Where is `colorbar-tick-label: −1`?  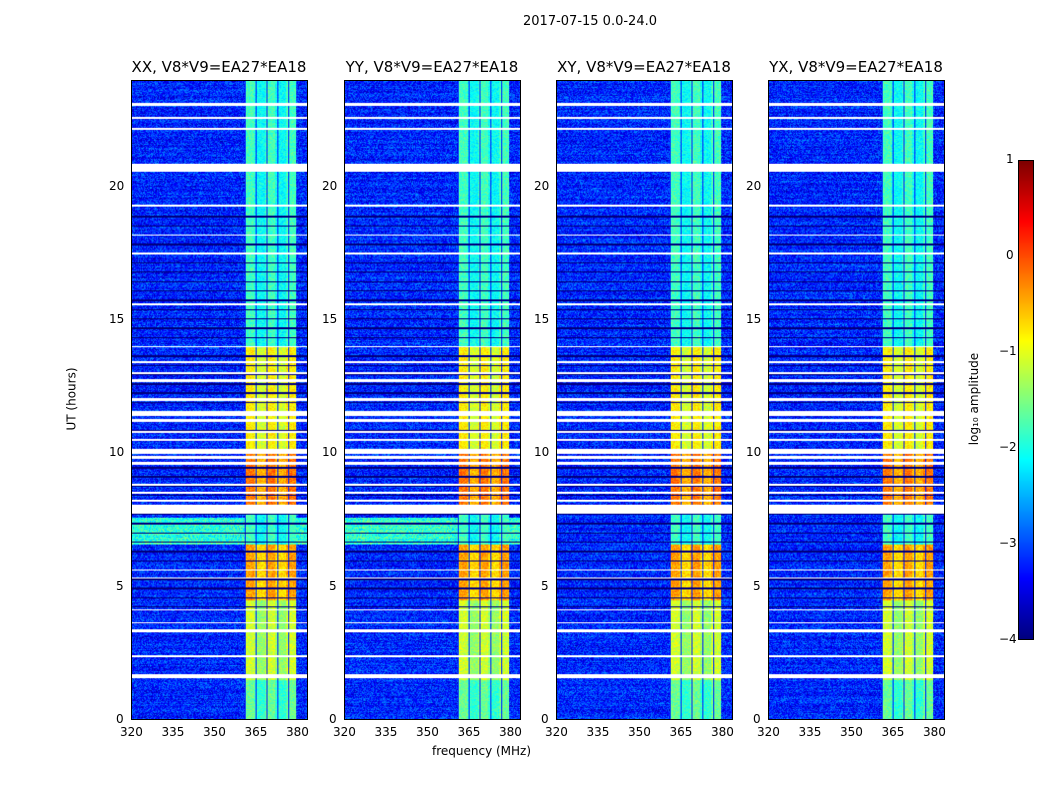
colorbar-tick-label: −1 is located at coordinates (1008, 351).